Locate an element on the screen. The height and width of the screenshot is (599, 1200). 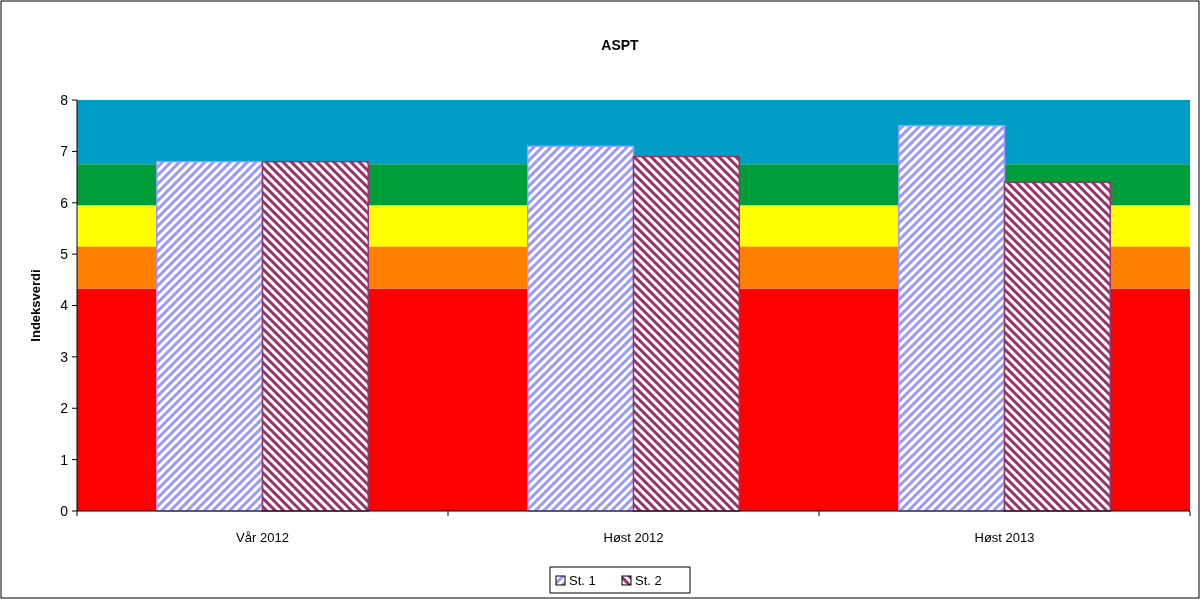
chart-title: ASPT is located at coordinates (620, 45).